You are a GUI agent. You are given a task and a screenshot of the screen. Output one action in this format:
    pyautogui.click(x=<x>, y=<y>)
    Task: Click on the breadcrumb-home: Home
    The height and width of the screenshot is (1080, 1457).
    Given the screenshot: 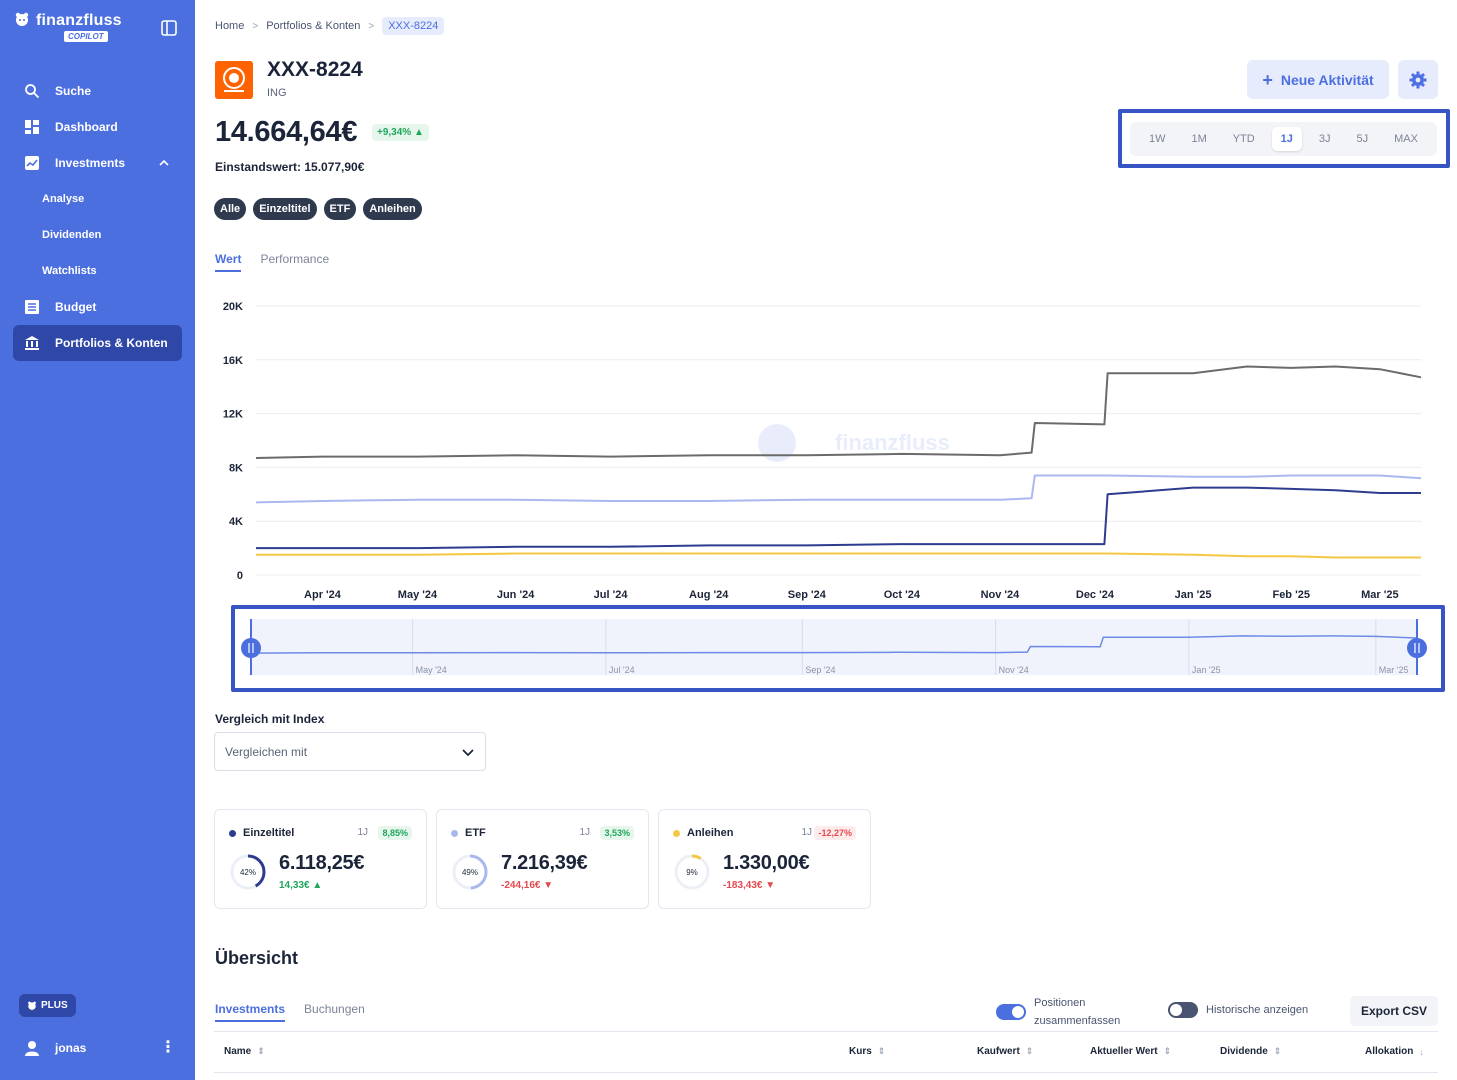 What is the action you would take?
    pyautogui.click(x=230, y=26)
    